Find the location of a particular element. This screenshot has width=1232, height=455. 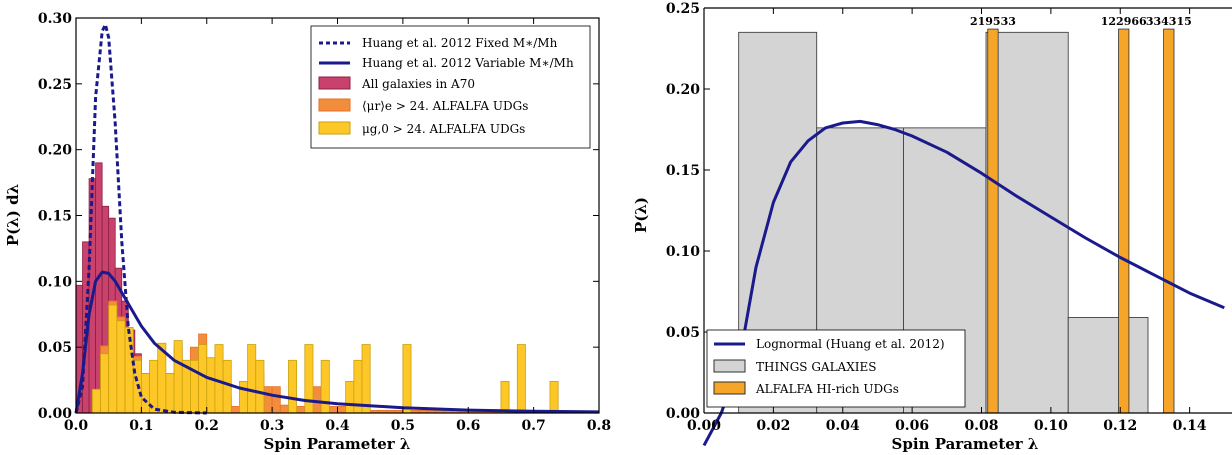

x-tick-label-0-5: 0.5 is located at coordinates (403, 426).